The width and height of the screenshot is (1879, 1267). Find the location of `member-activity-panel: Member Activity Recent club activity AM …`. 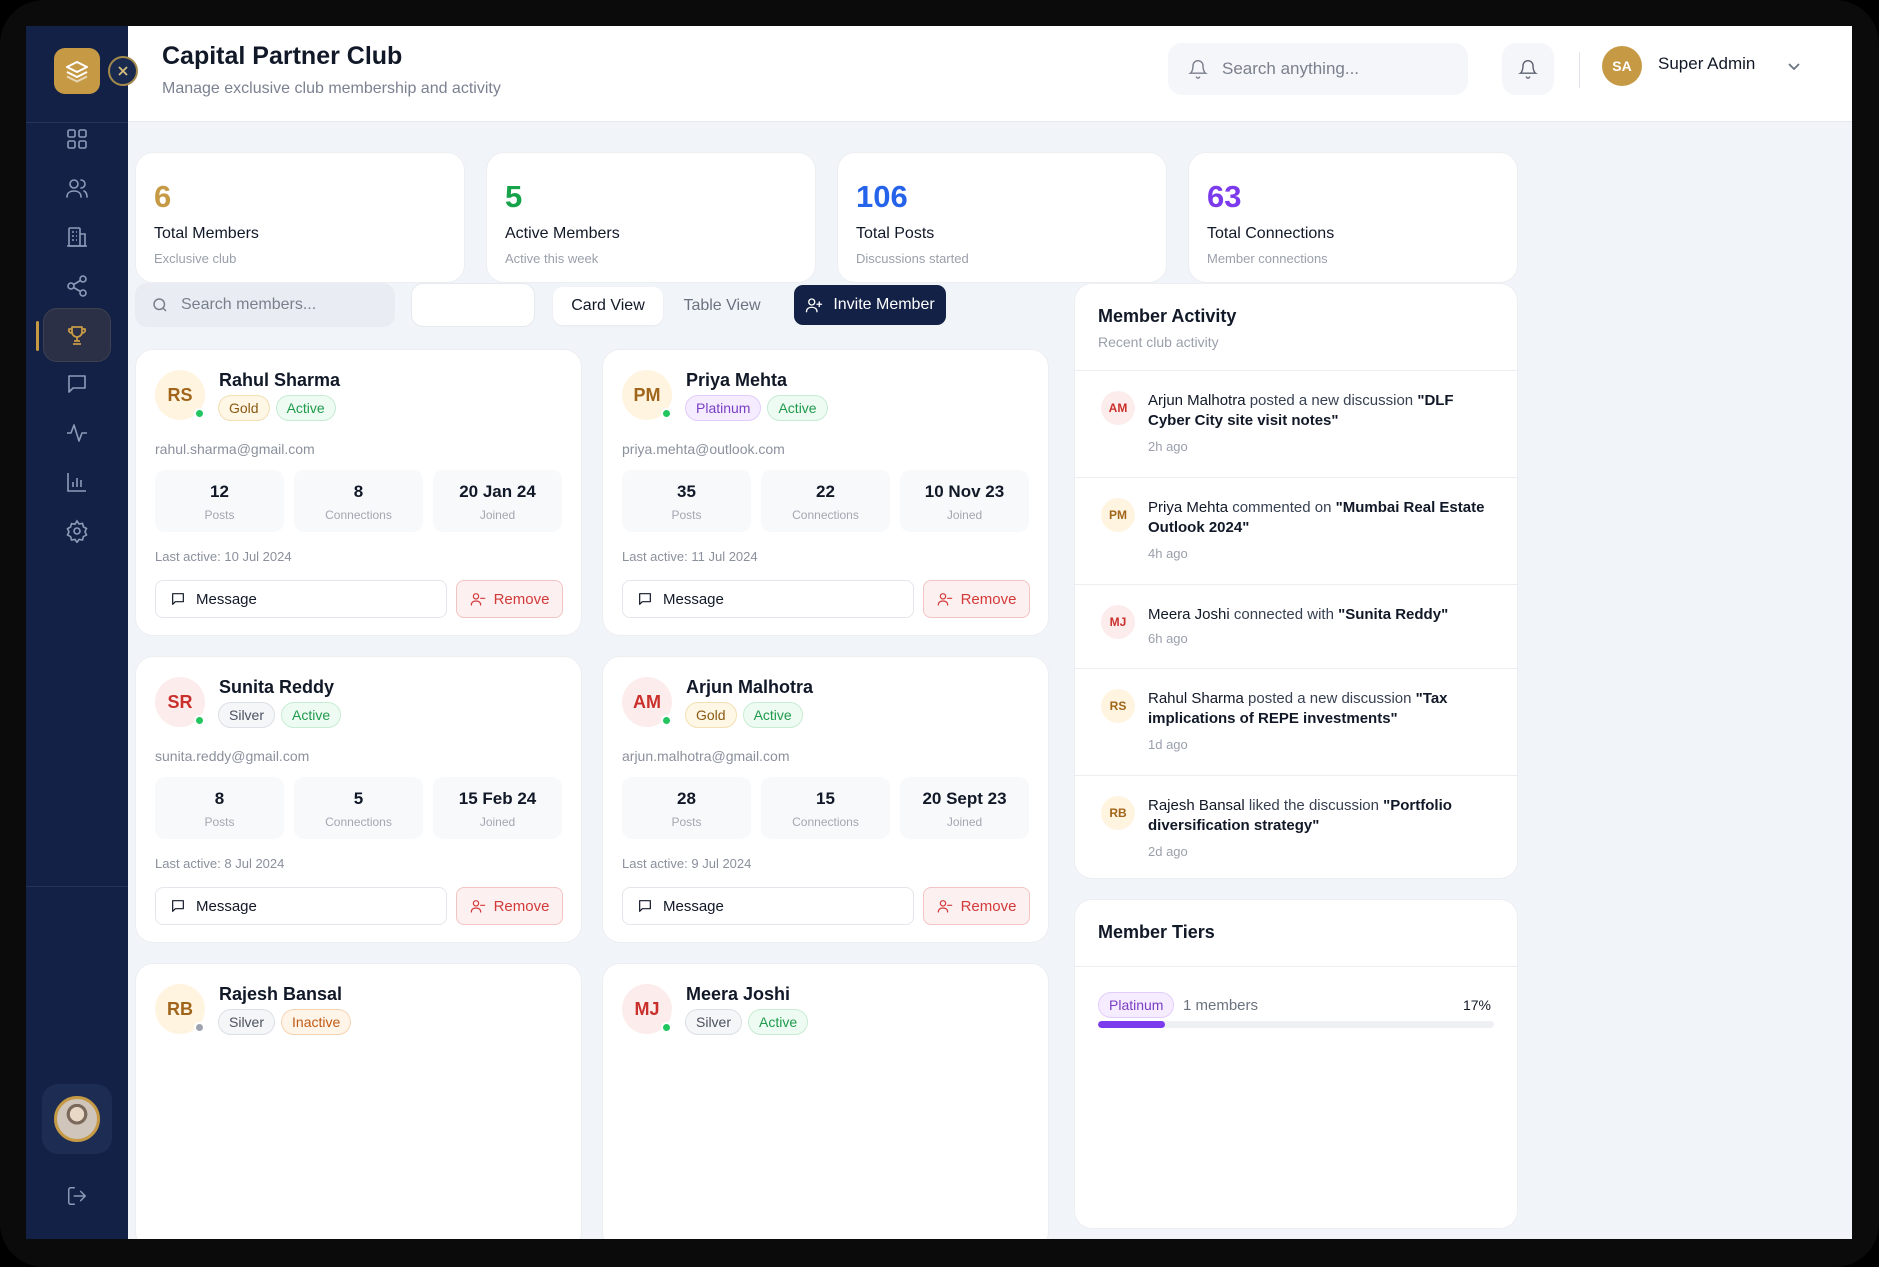

member-activity-panel: Member Activity Recent club activity AM … is located at coordinates (1296, 581).